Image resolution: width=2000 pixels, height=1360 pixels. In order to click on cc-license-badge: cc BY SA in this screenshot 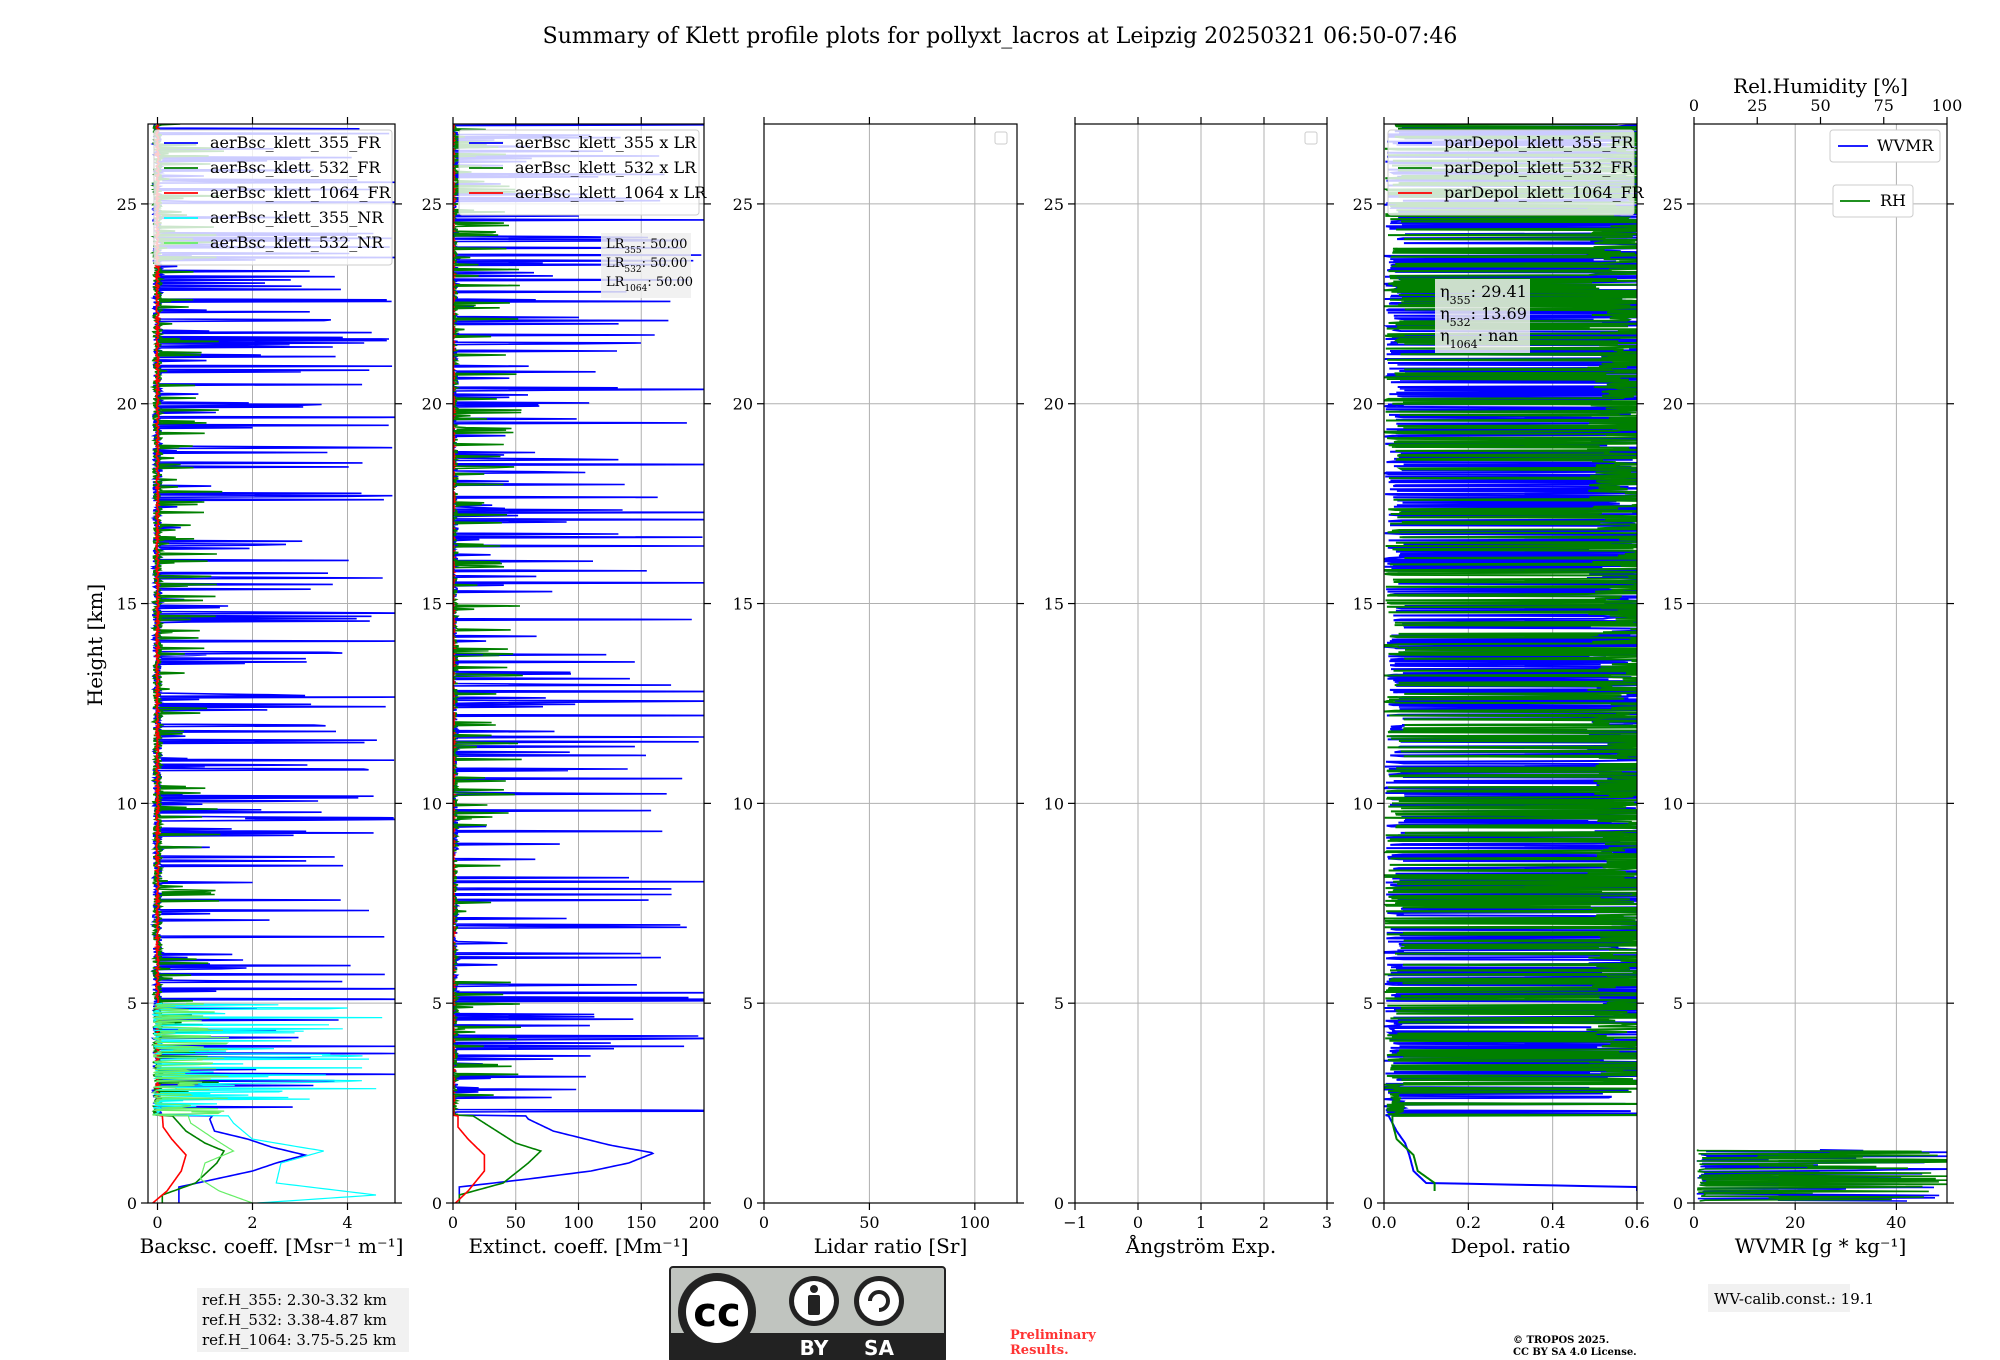, I will do `click(807, 1313)`.